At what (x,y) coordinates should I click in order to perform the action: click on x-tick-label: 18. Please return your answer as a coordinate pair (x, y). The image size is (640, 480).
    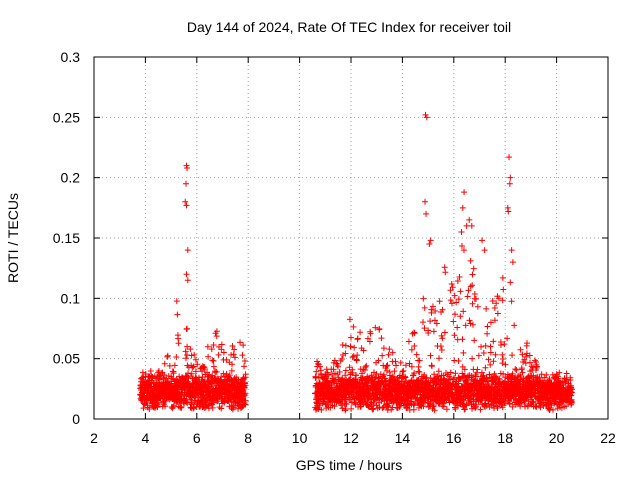
    Looking at the image, I should click on (505, 438).